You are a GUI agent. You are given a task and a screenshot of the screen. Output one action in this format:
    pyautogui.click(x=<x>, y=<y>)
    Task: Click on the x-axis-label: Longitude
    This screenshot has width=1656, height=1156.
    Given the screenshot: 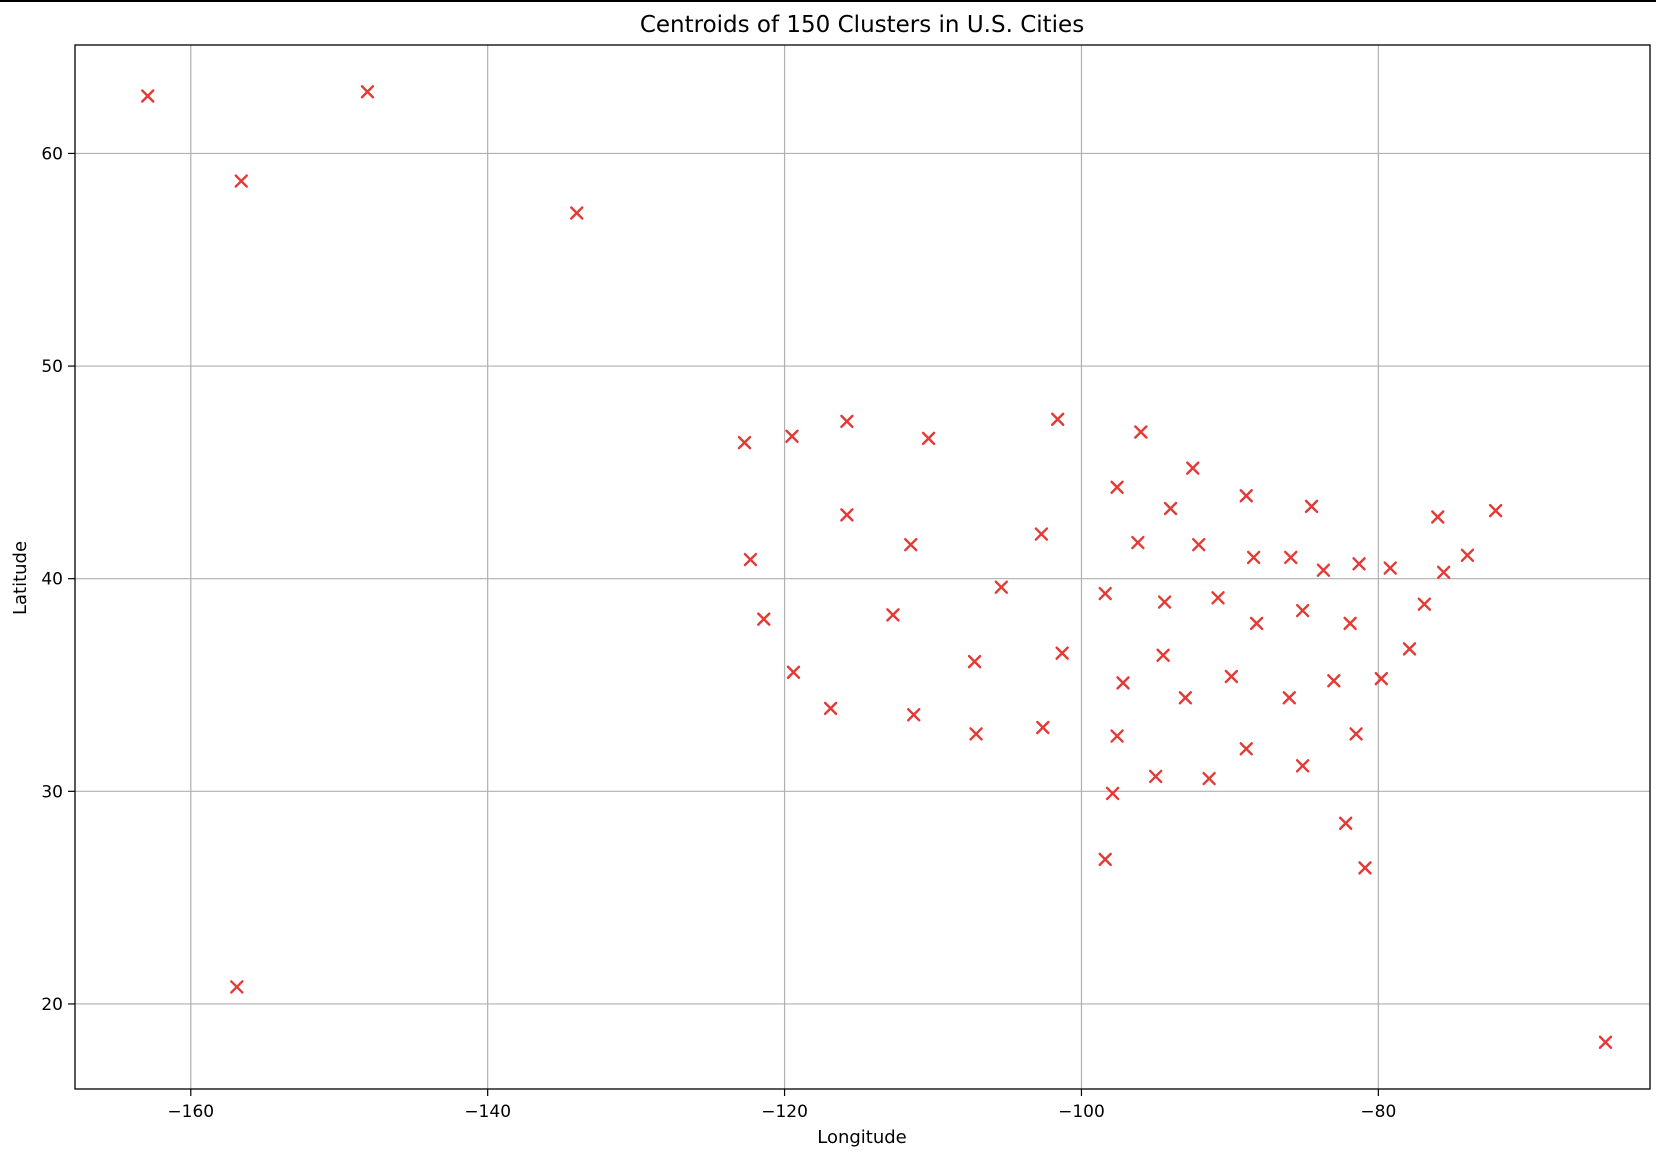 What is the action you would take?
    pyautogui.click(x=862, y=1137)
    